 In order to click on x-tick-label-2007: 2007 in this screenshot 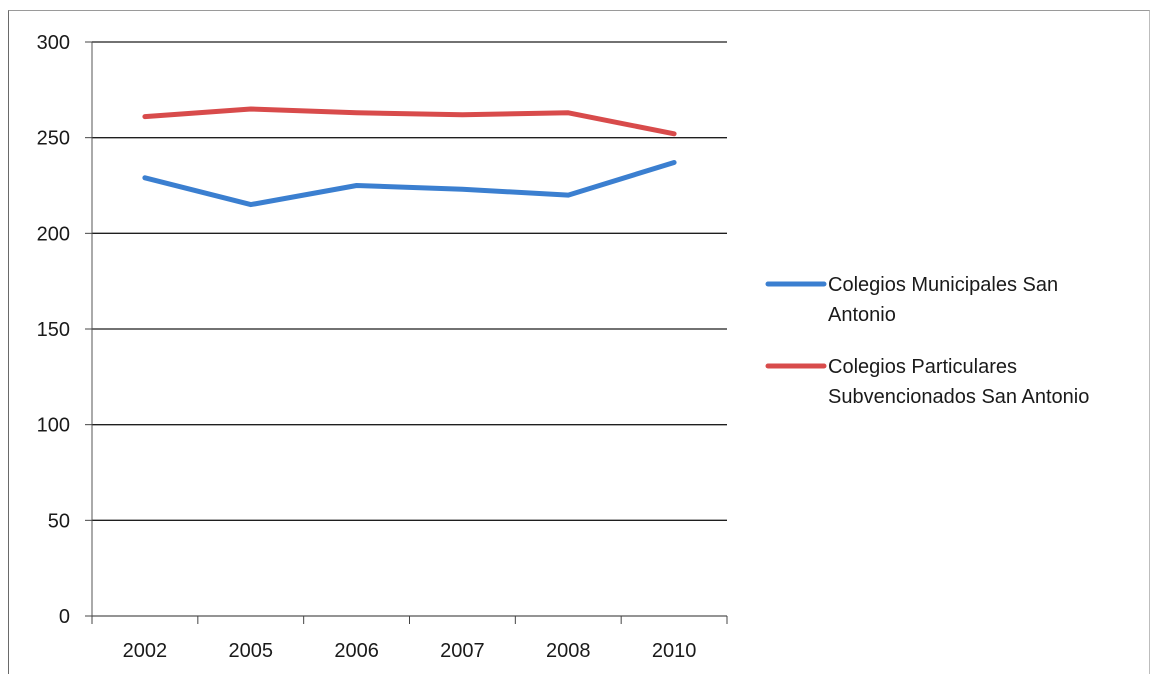, I will do `click(462, 651)`.